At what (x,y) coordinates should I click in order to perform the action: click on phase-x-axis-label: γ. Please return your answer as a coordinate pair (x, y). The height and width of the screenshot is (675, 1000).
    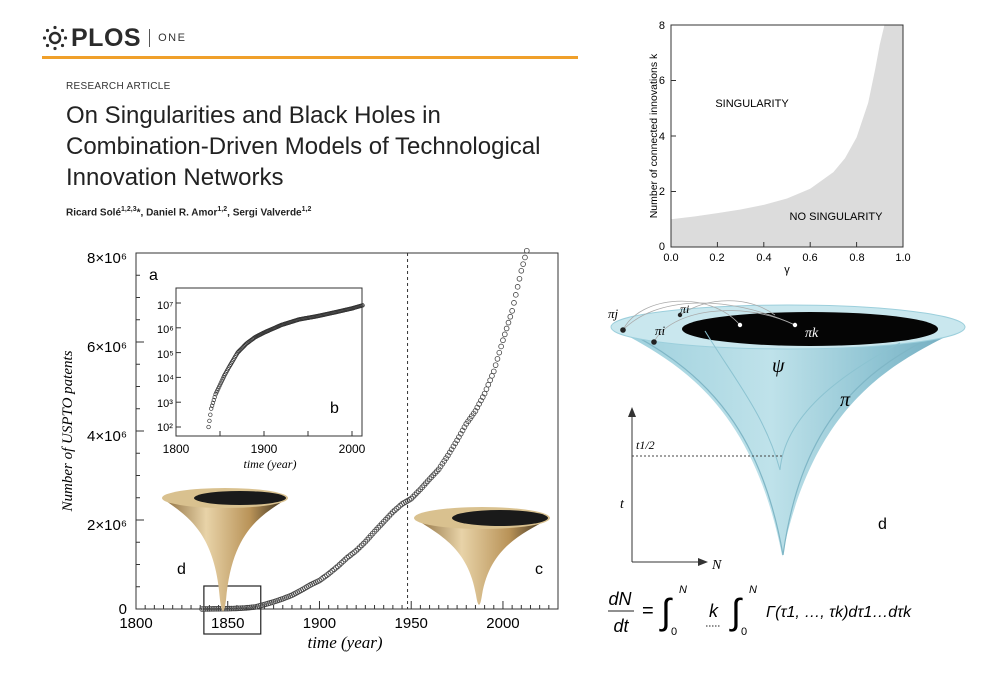
    Looking at the image, I should click on (787, 270).